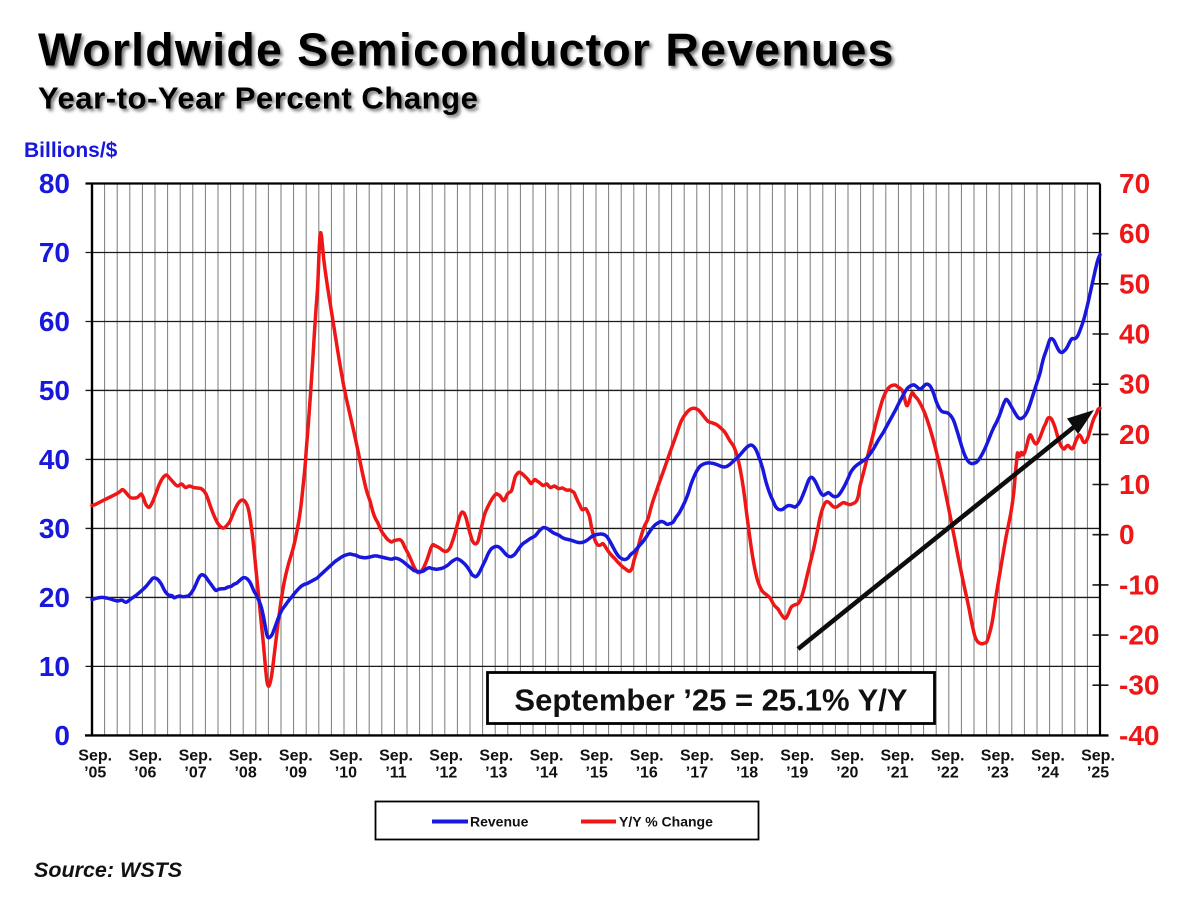 The height and width of the screenshot is (920, 1191). What do you see at coordinates (647, 773) in the screenshot?
I see `svg-text: ’16` at bounding box center [647, 773].